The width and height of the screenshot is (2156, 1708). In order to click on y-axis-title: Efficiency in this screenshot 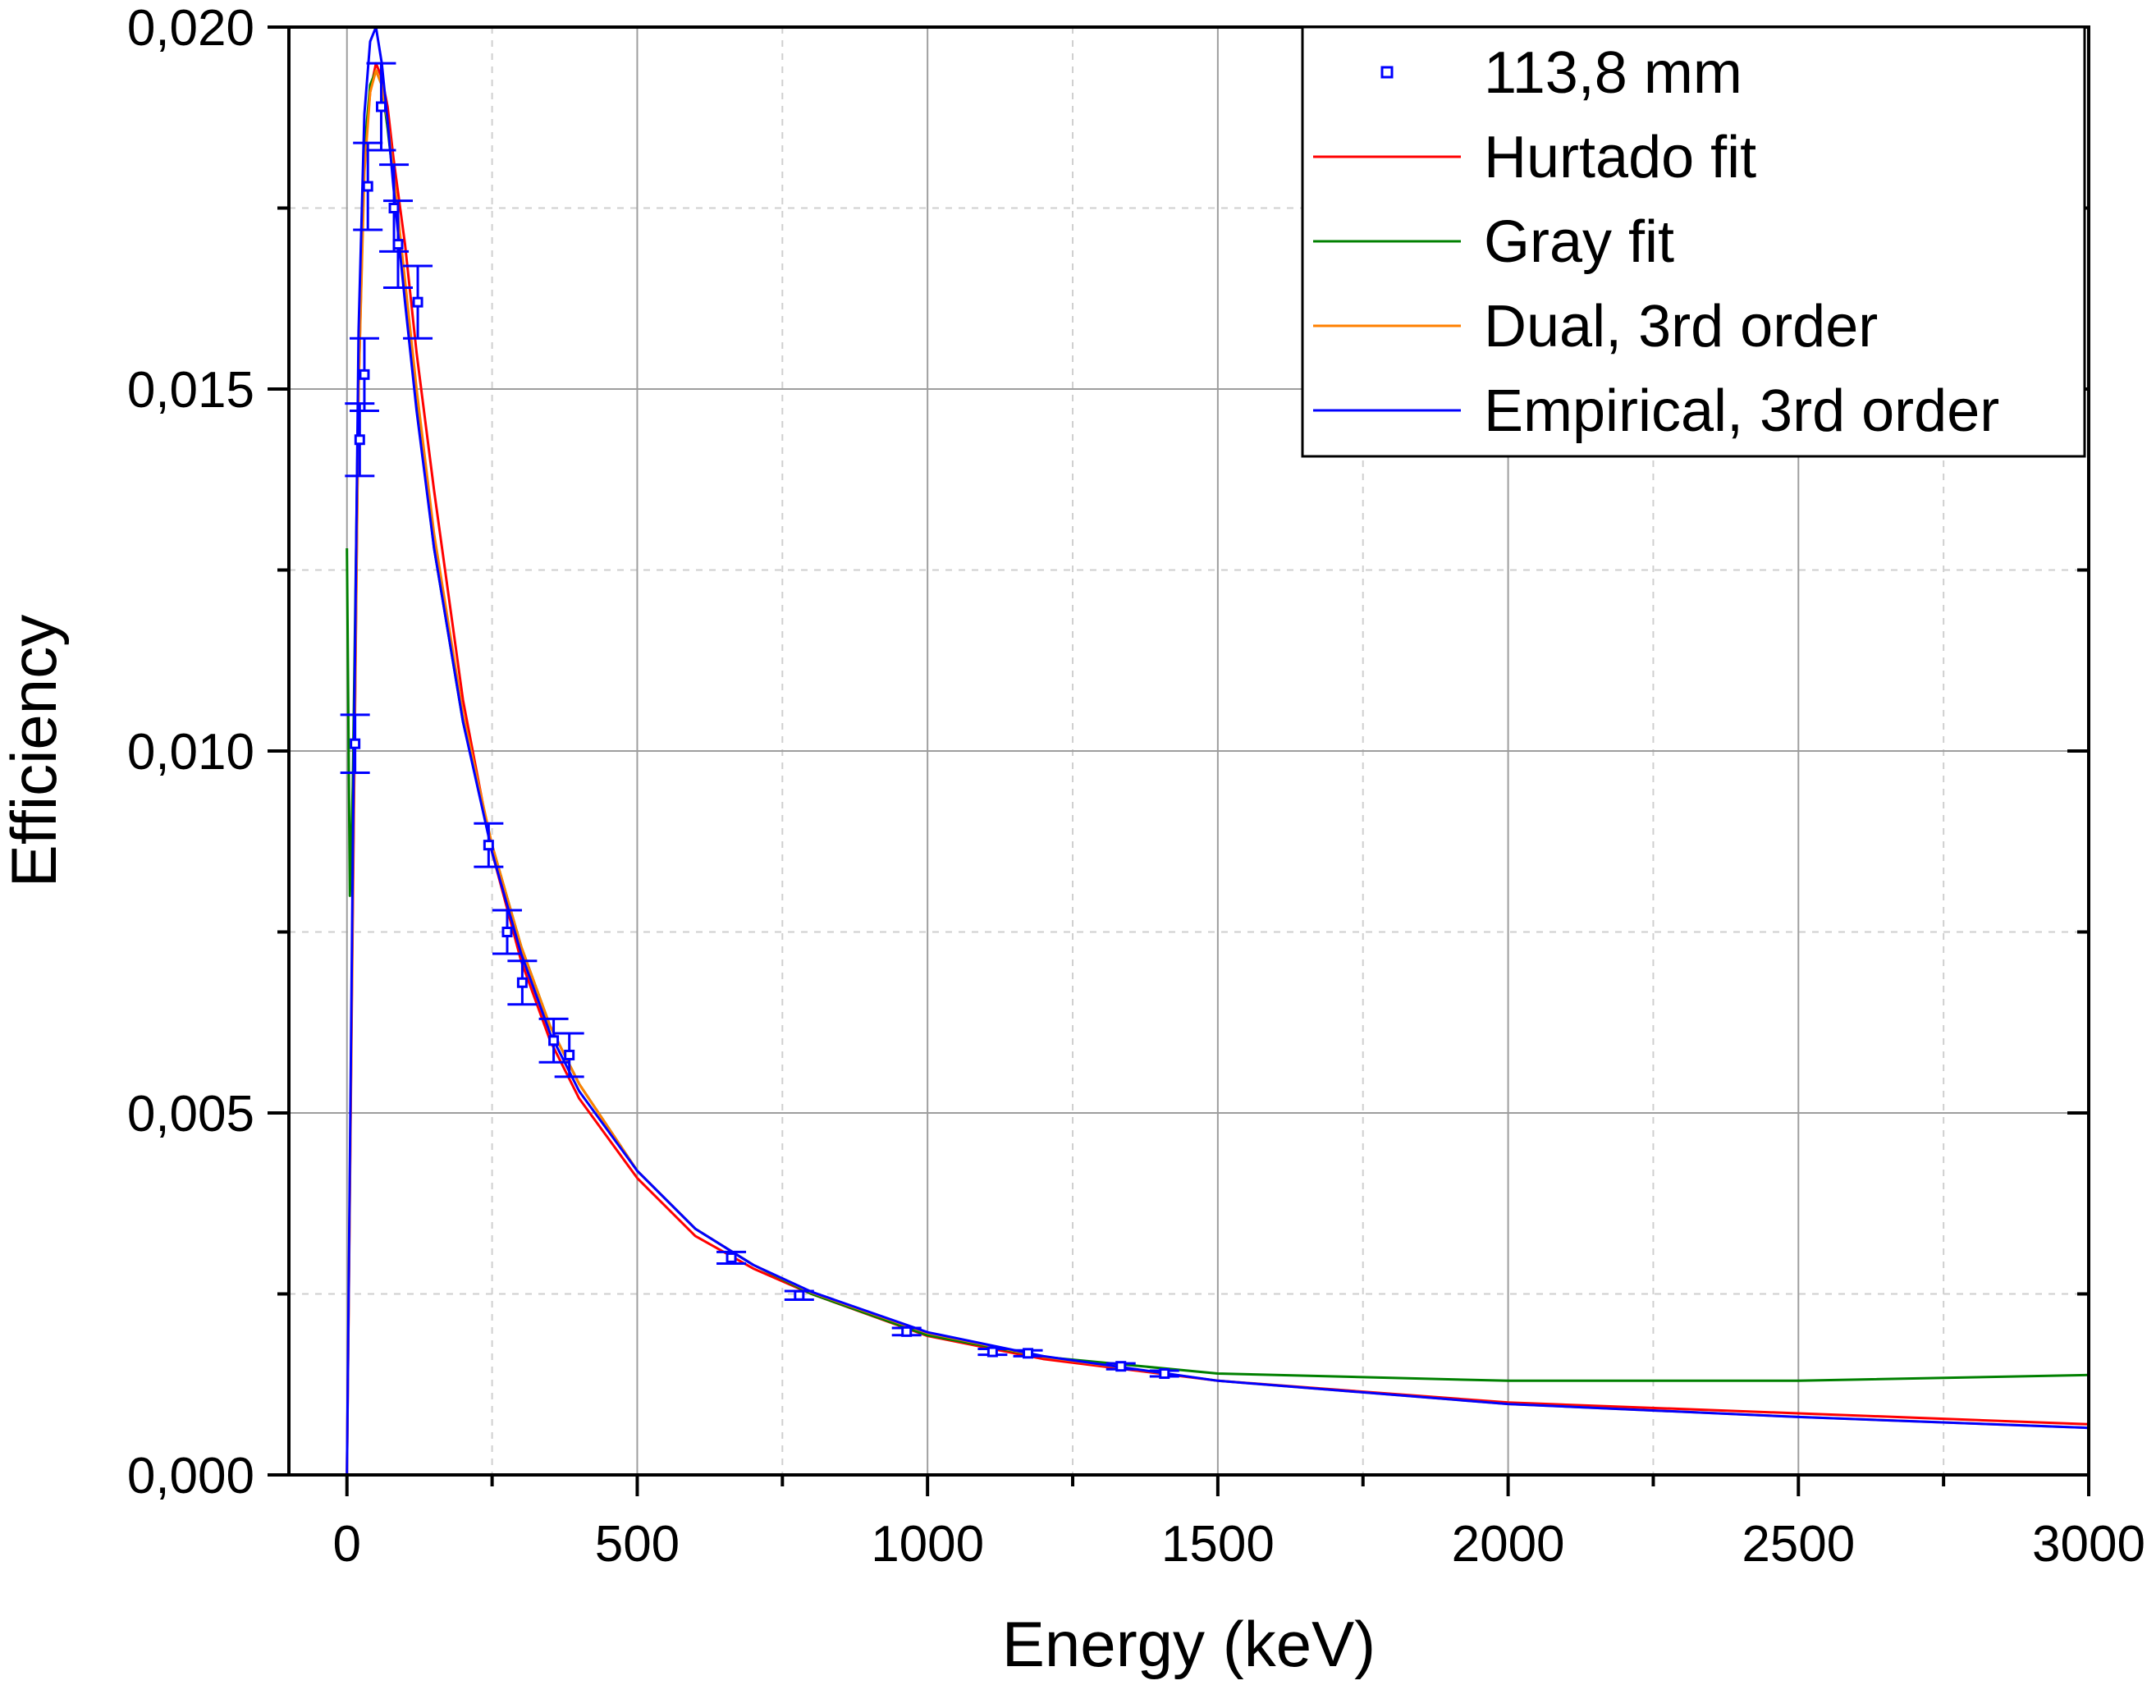, I will do `click(35, 751)`.